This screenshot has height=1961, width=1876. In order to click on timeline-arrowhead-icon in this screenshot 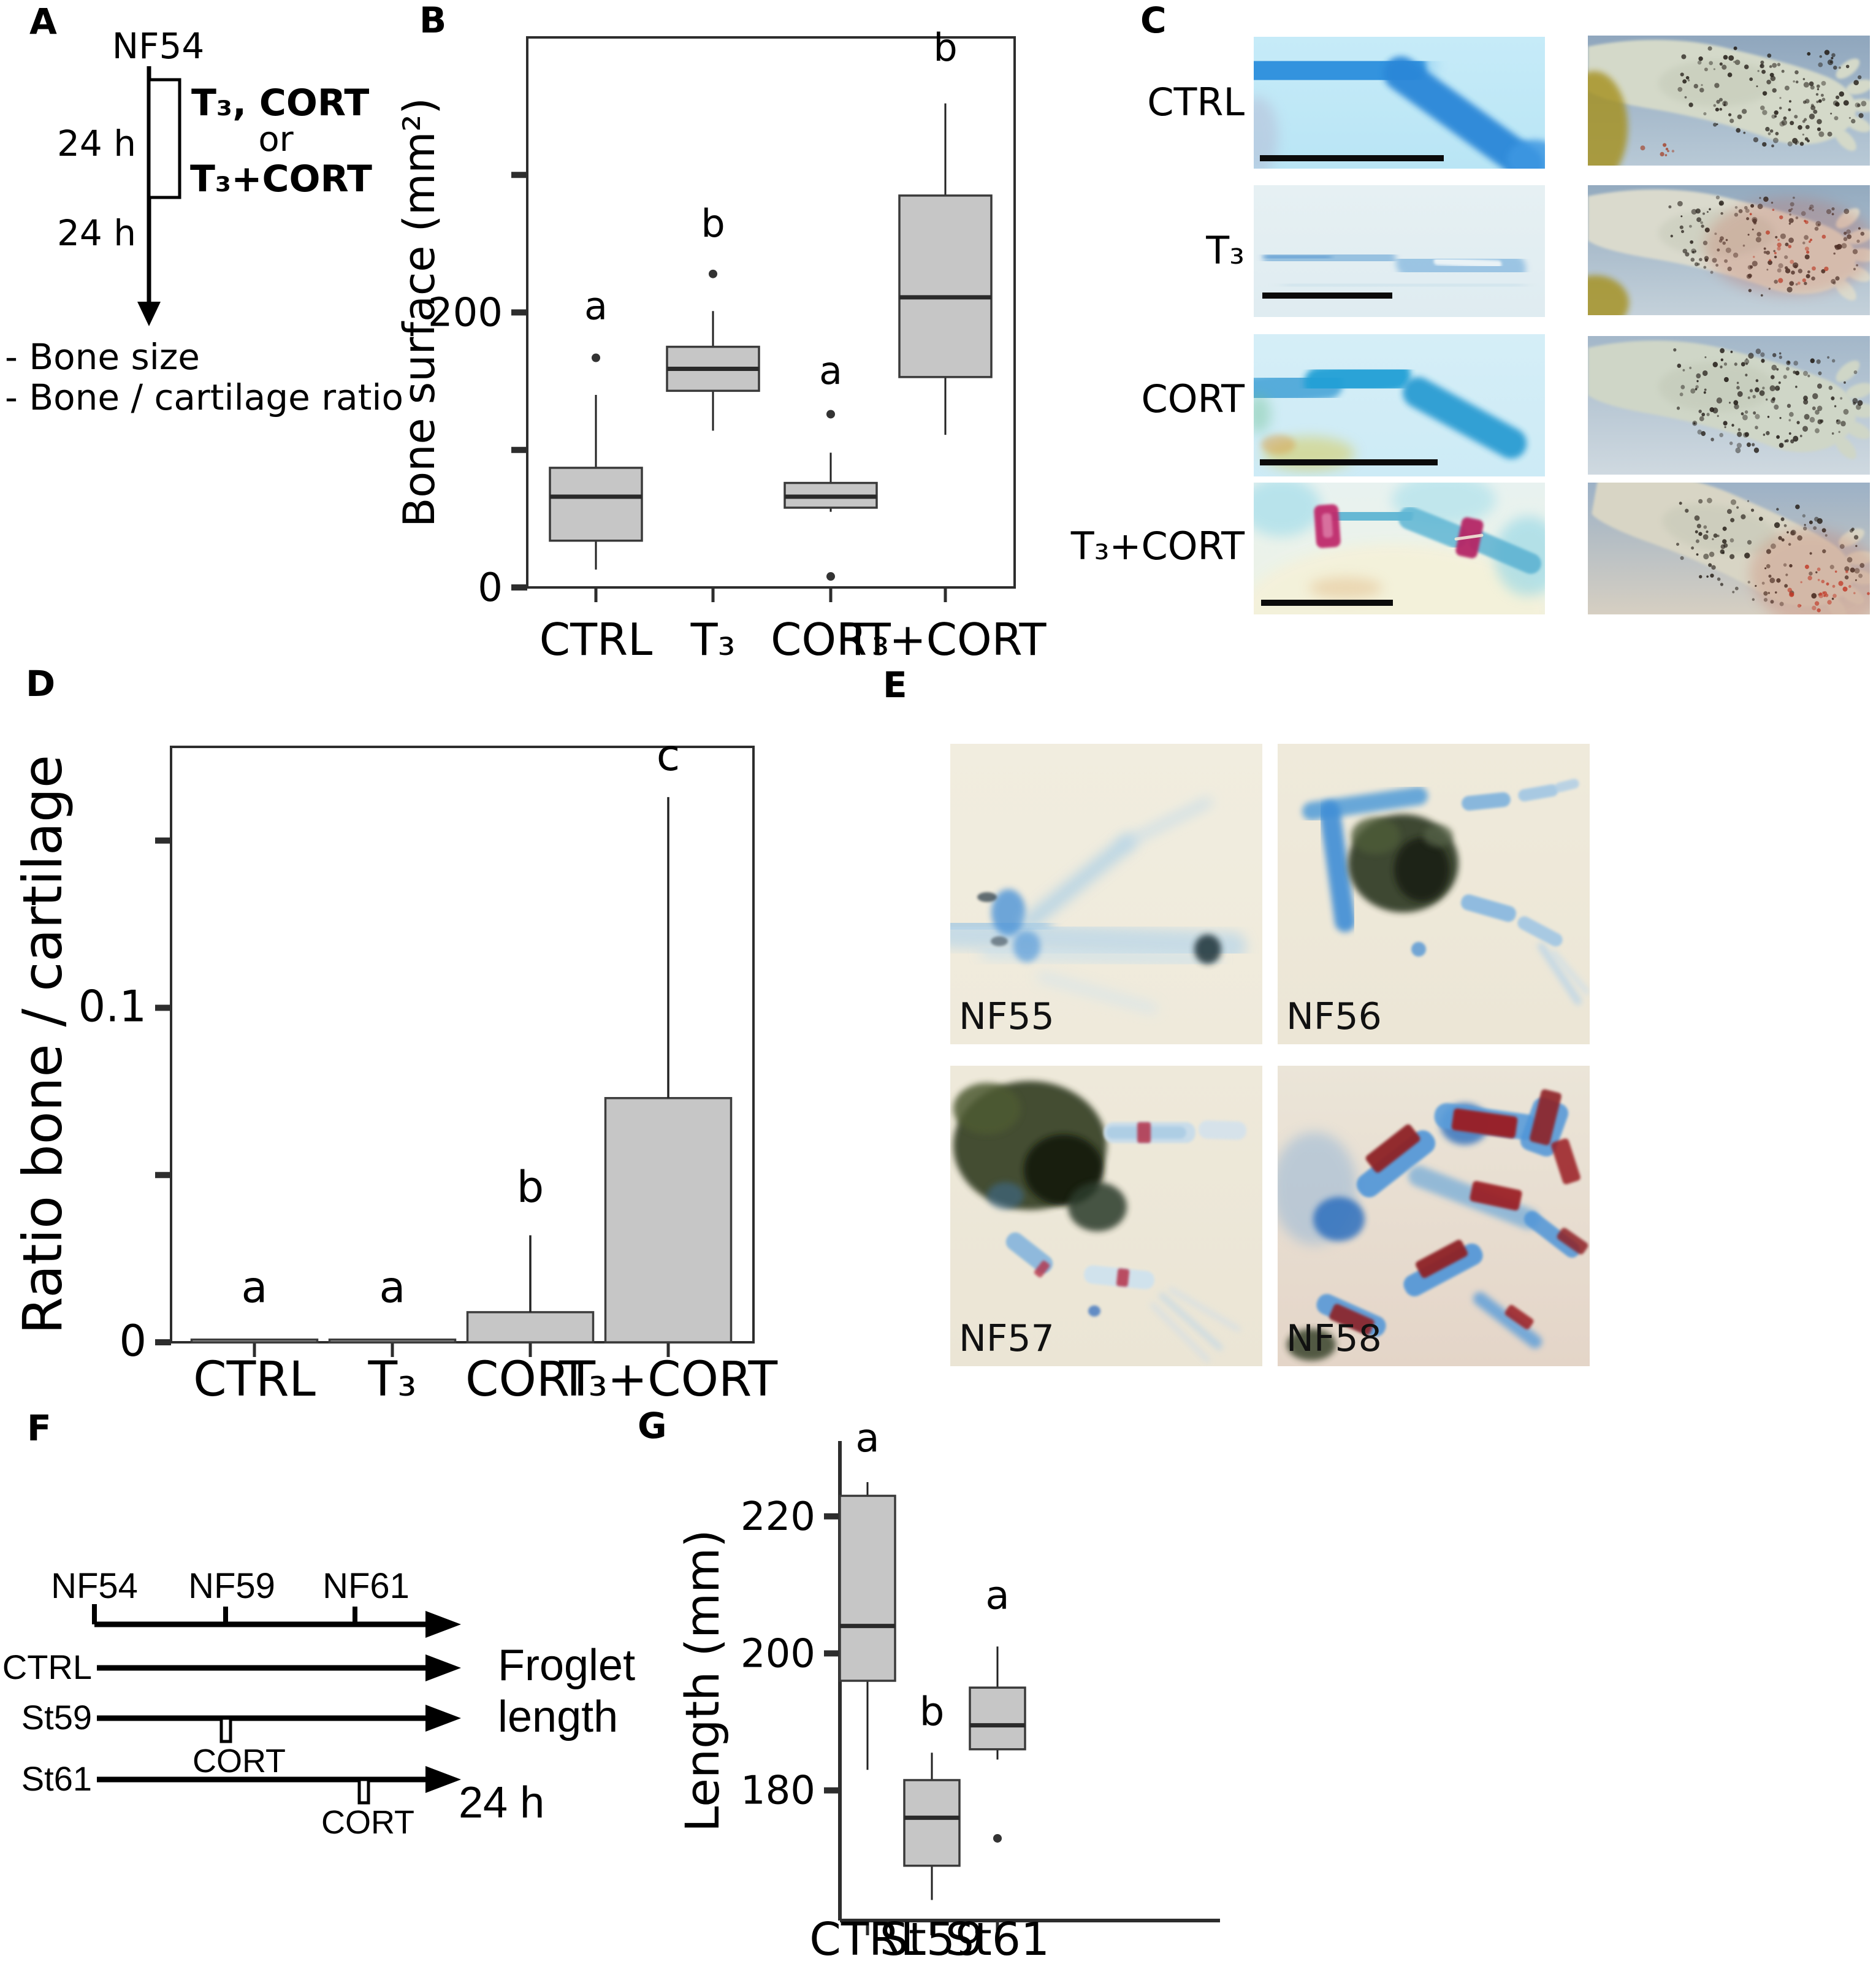, I will do `click(149, 314)`.